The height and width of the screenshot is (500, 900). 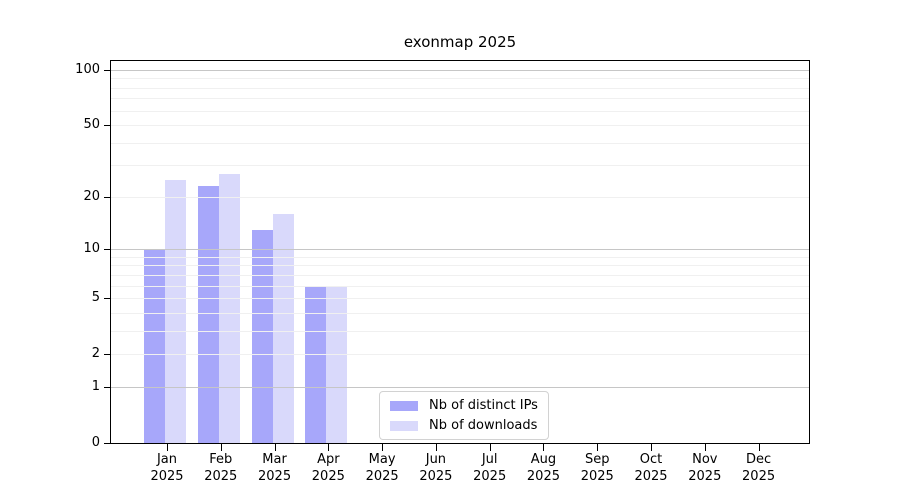 What do you see at coordinates (337, 364) in the screenshot?
I see `bar-downloads-apr` at bounding box center [337, 364].